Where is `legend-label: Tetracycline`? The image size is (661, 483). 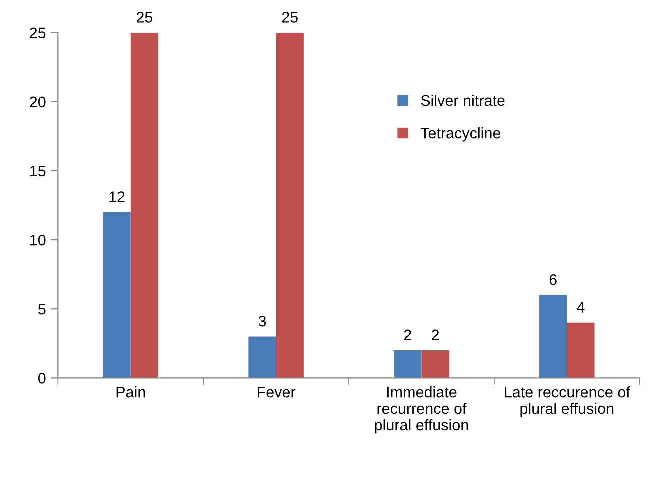
legend-label: Tetracycline is located at coordinates (460, 135).